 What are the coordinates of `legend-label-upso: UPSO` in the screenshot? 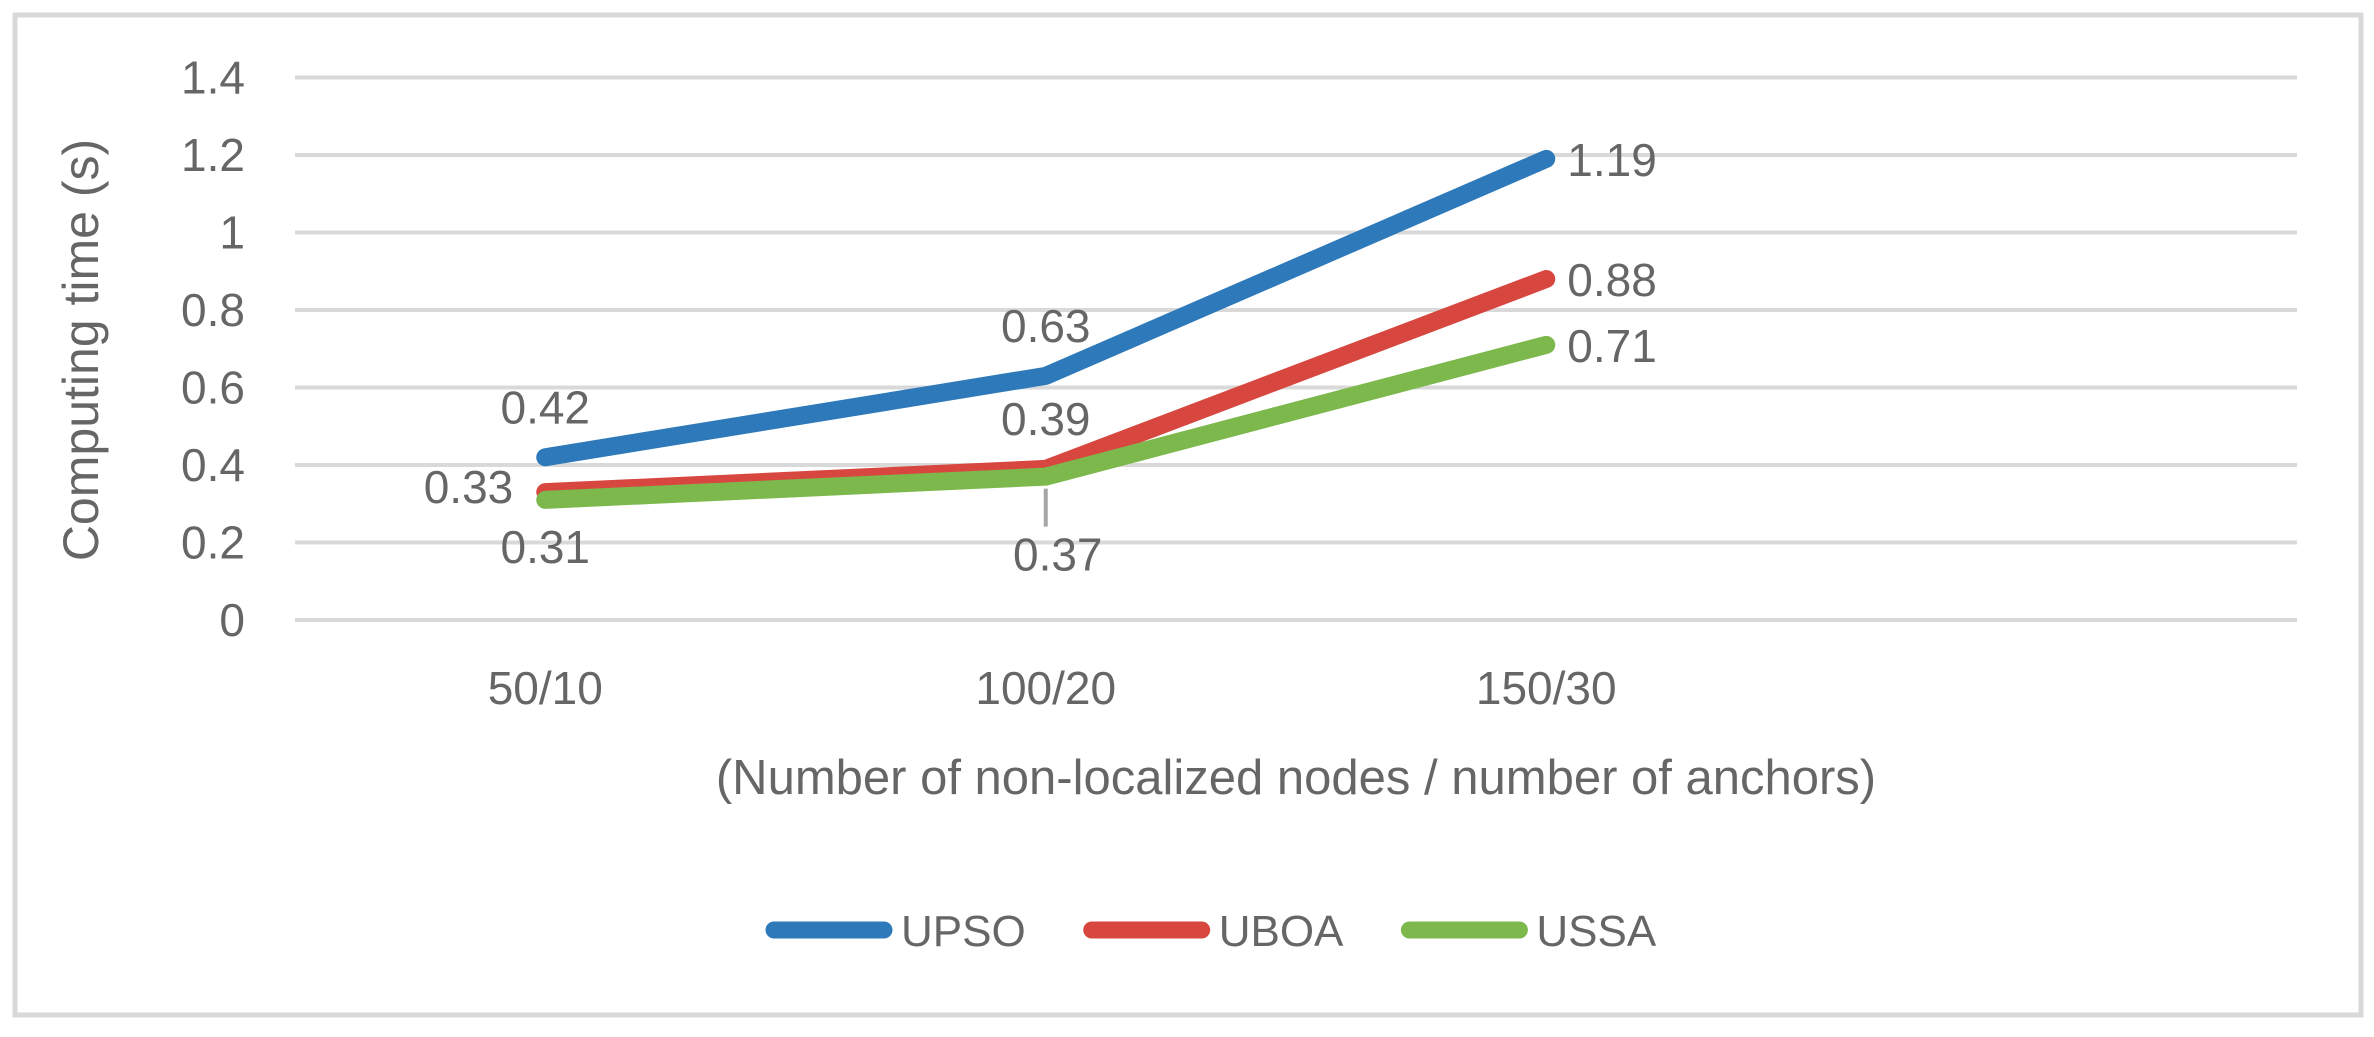 It's located at (963, 931).